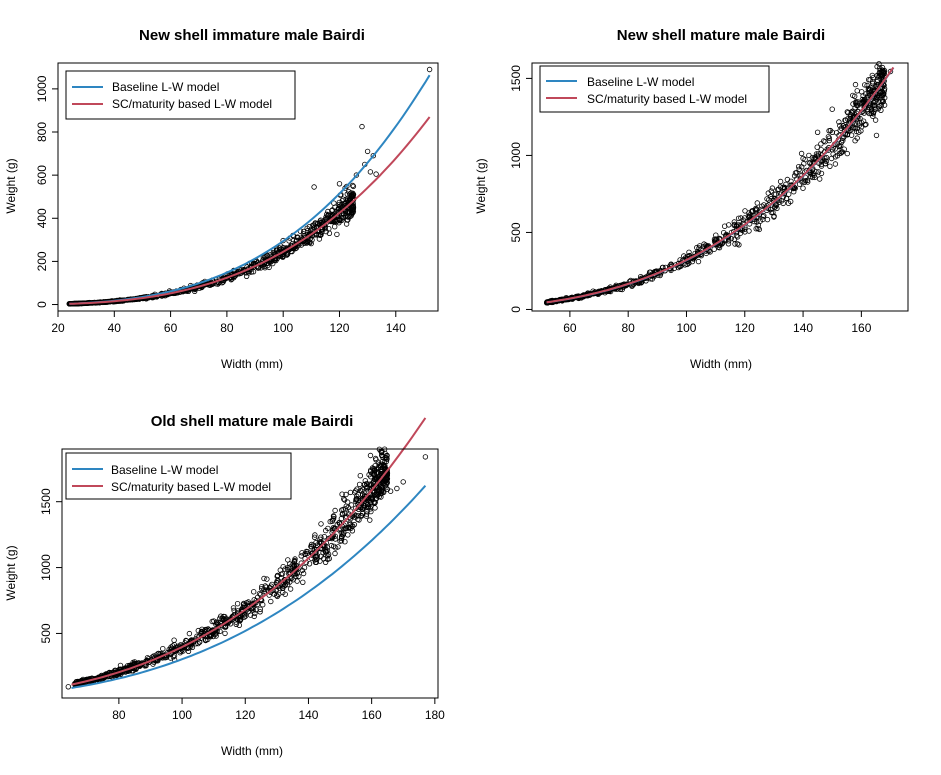 This screenshot has height=775, width=941. Describe the element at coordinates (42, 175) in the screenshot. I see `y-tick-label: 600` at that location.